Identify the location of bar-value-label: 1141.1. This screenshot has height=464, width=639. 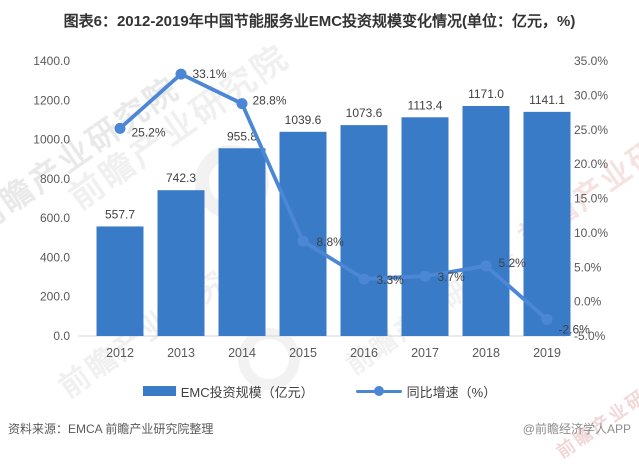
(547, 100).